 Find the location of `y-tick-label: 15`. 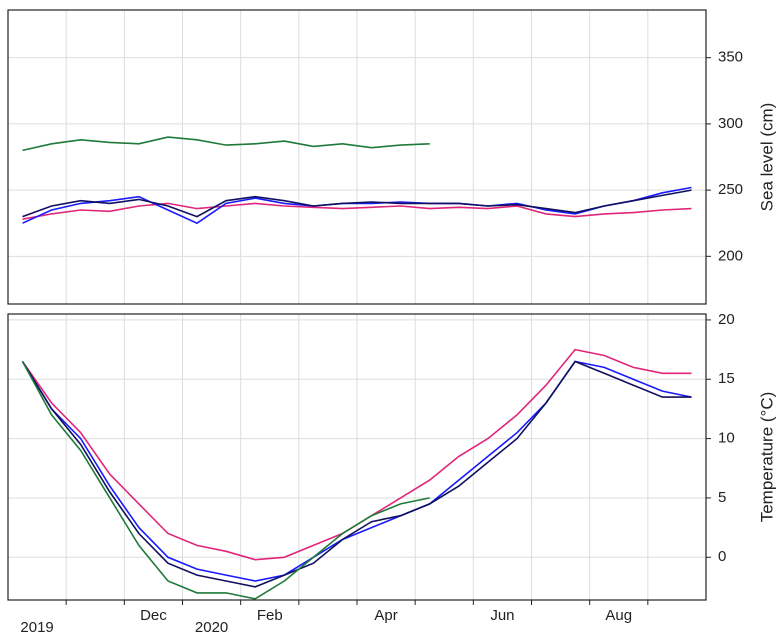

y-tick-label: 15 is located at coordinates (726, 378).